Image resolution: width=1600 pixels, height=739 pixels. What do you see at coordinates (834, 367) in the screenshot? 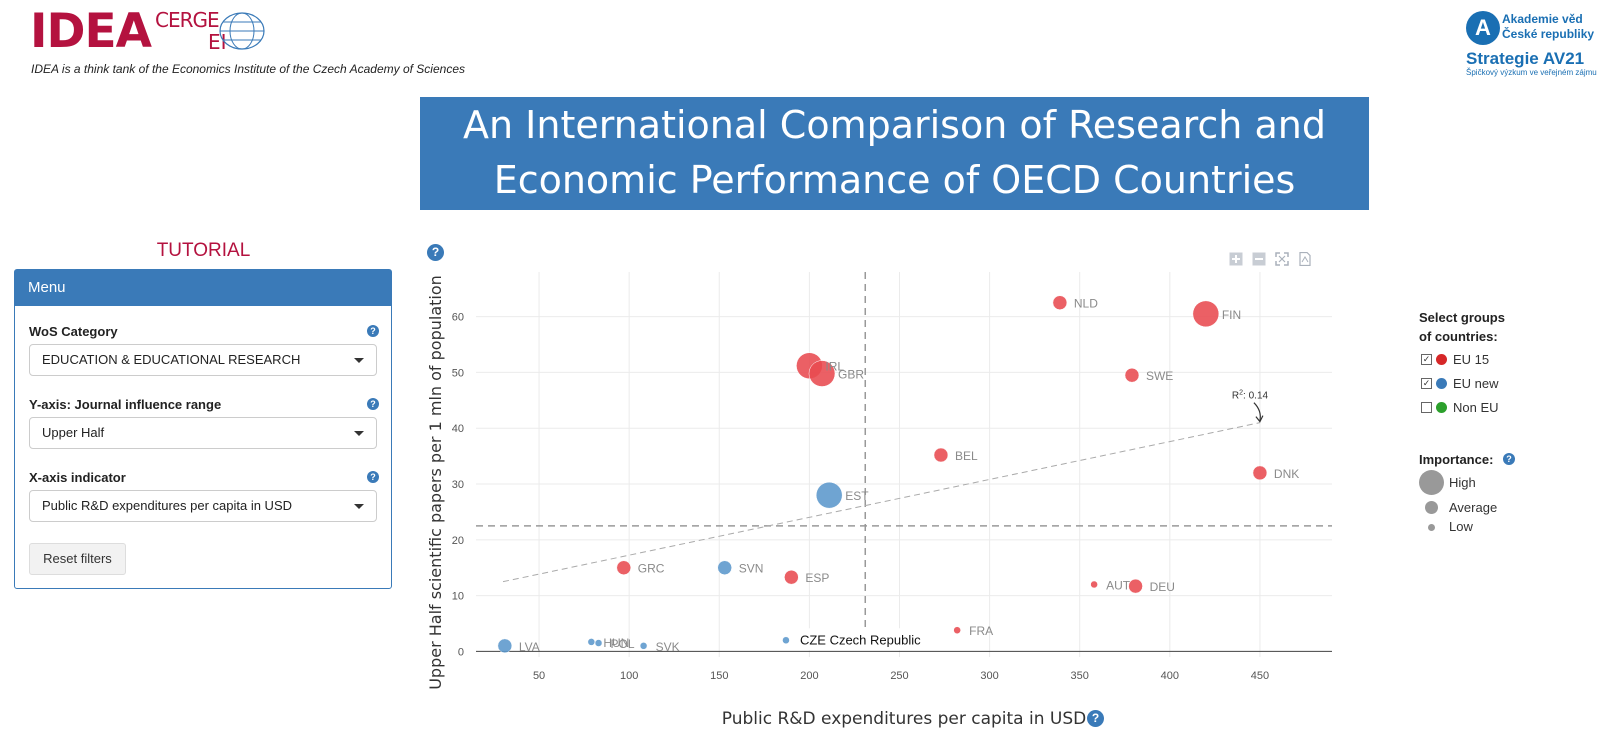
I see `point-label-irl: IRL` at bounding box center [834, 367].